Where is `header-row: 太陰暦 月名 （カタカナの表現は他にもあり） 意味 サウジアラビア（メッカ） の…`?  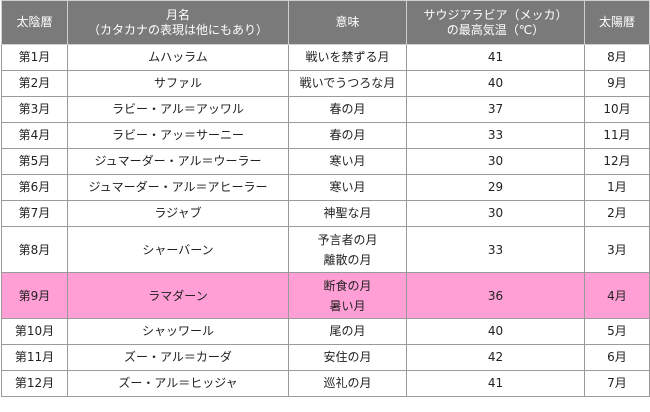
header-row: 太陰暦 月名 （カタカナの表現は他にもあり） 意味 サウジアラビア（メッカ） の… is located at coordinates (325, 22).